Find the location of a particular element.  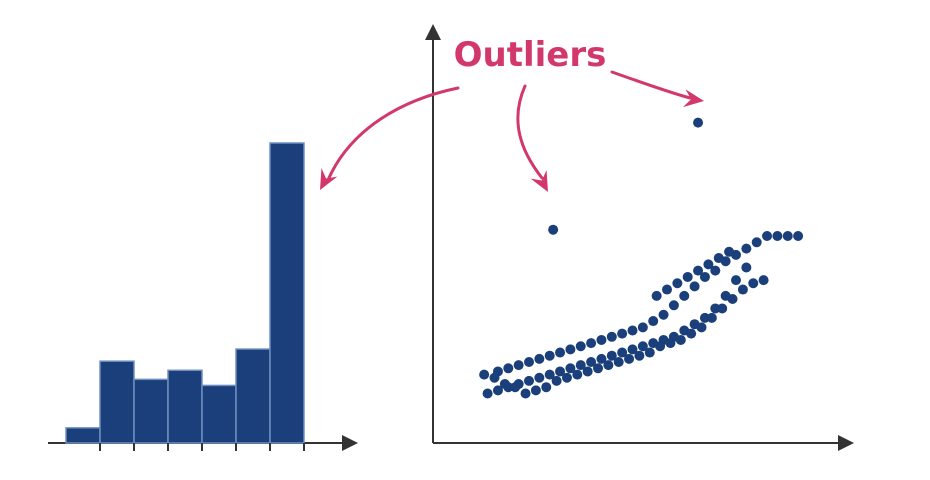

outliers-label: Outliers is located at coordinates (530, 55).